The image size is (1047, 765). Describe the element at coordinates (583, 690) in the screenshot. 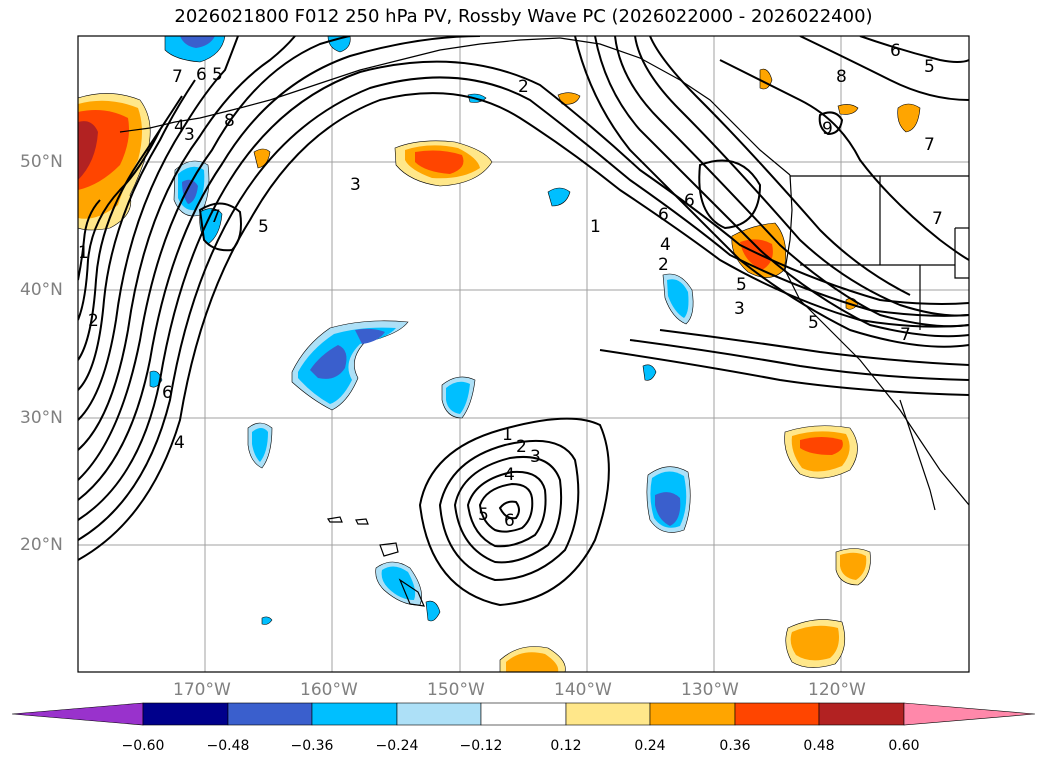

I see `lon-label-140w: 140°W` at that location.